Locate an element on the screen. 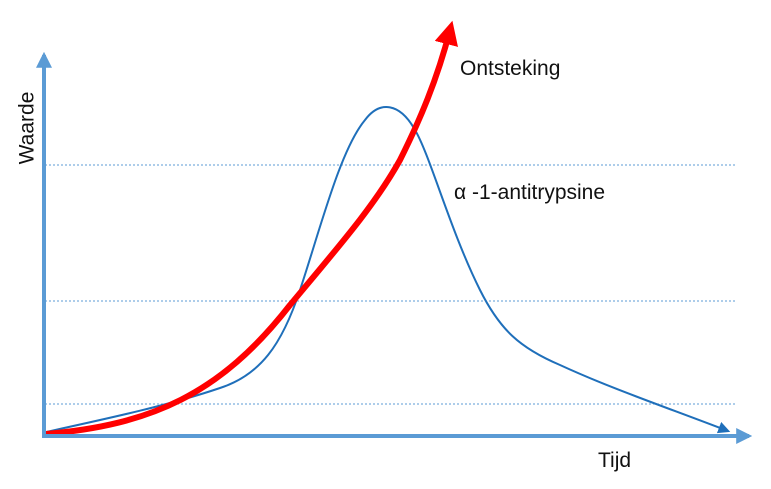 This screenshot has width=771, height=489. x-axis-label: Tijd is located at coordinates (615, 460).